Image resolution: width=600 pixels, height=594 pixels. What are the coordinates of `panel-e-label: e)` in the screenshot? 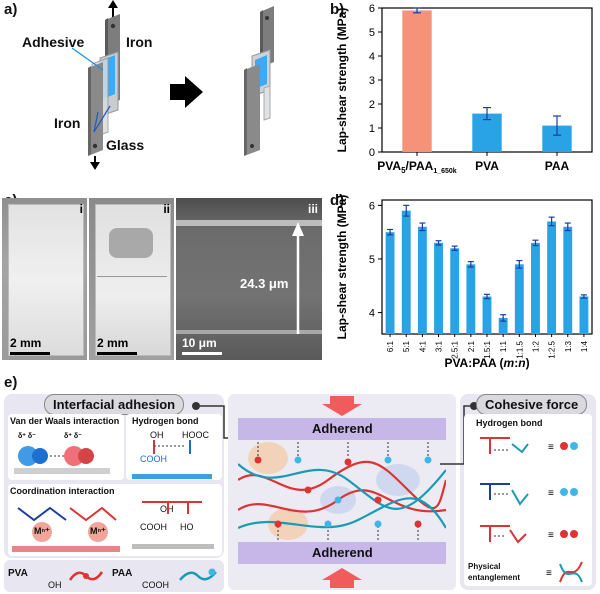 It's located at (11, 382).